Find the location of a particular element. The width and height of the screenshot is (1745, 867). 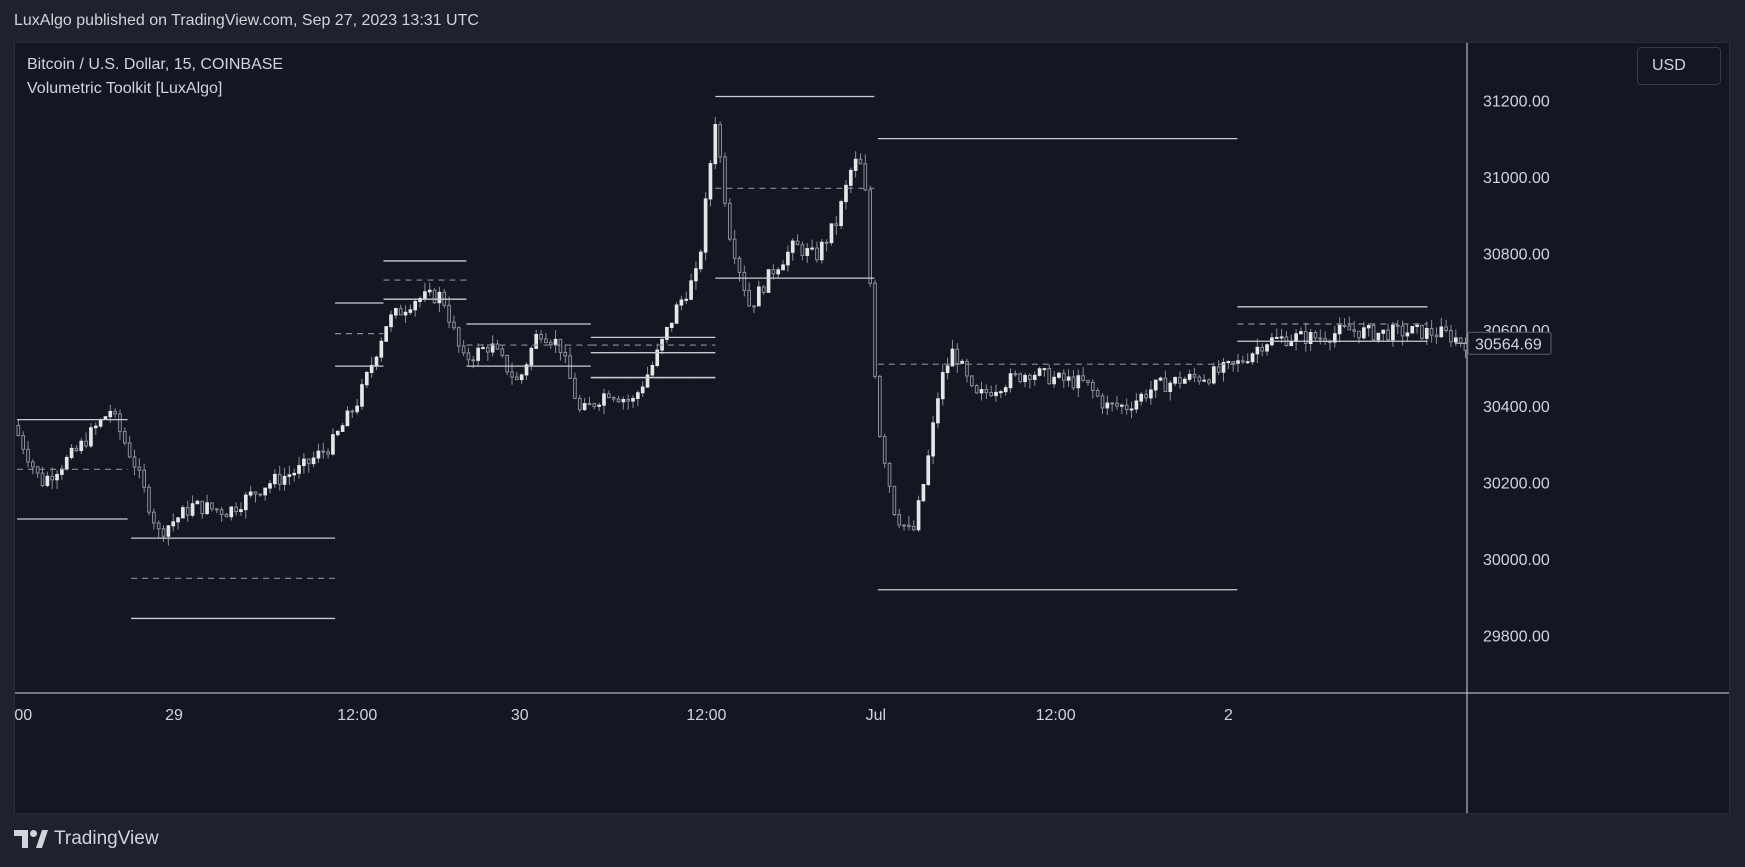

indicator-title: Volumetric Toolkit [LuxAlgo] is located at coordinates (125, 88).